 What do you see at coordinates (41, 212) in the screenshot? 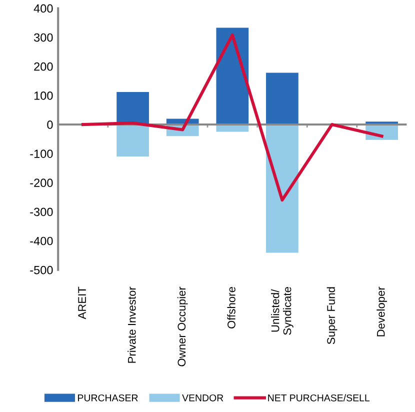
I see `y-tick-label: -300` at bounding box center [41, 212].